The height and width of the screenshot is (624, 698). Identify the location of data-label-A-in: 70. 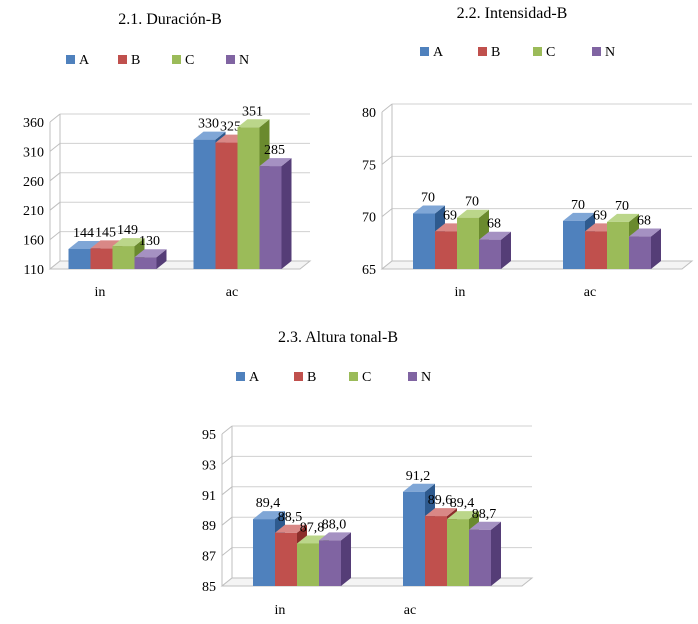
(428, 198).